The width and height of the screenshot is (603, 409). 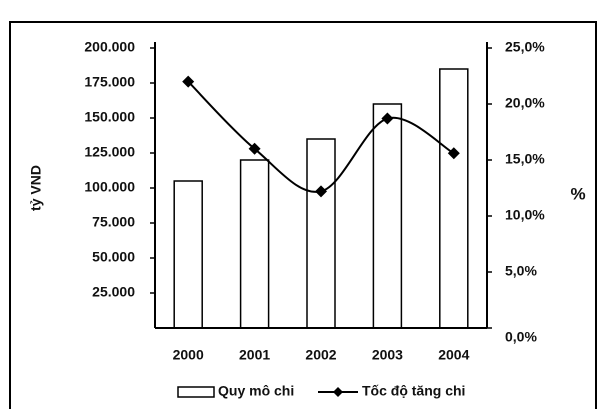 I want to click on y2-tick-label: 5,0%, so click(x=521, y=271).